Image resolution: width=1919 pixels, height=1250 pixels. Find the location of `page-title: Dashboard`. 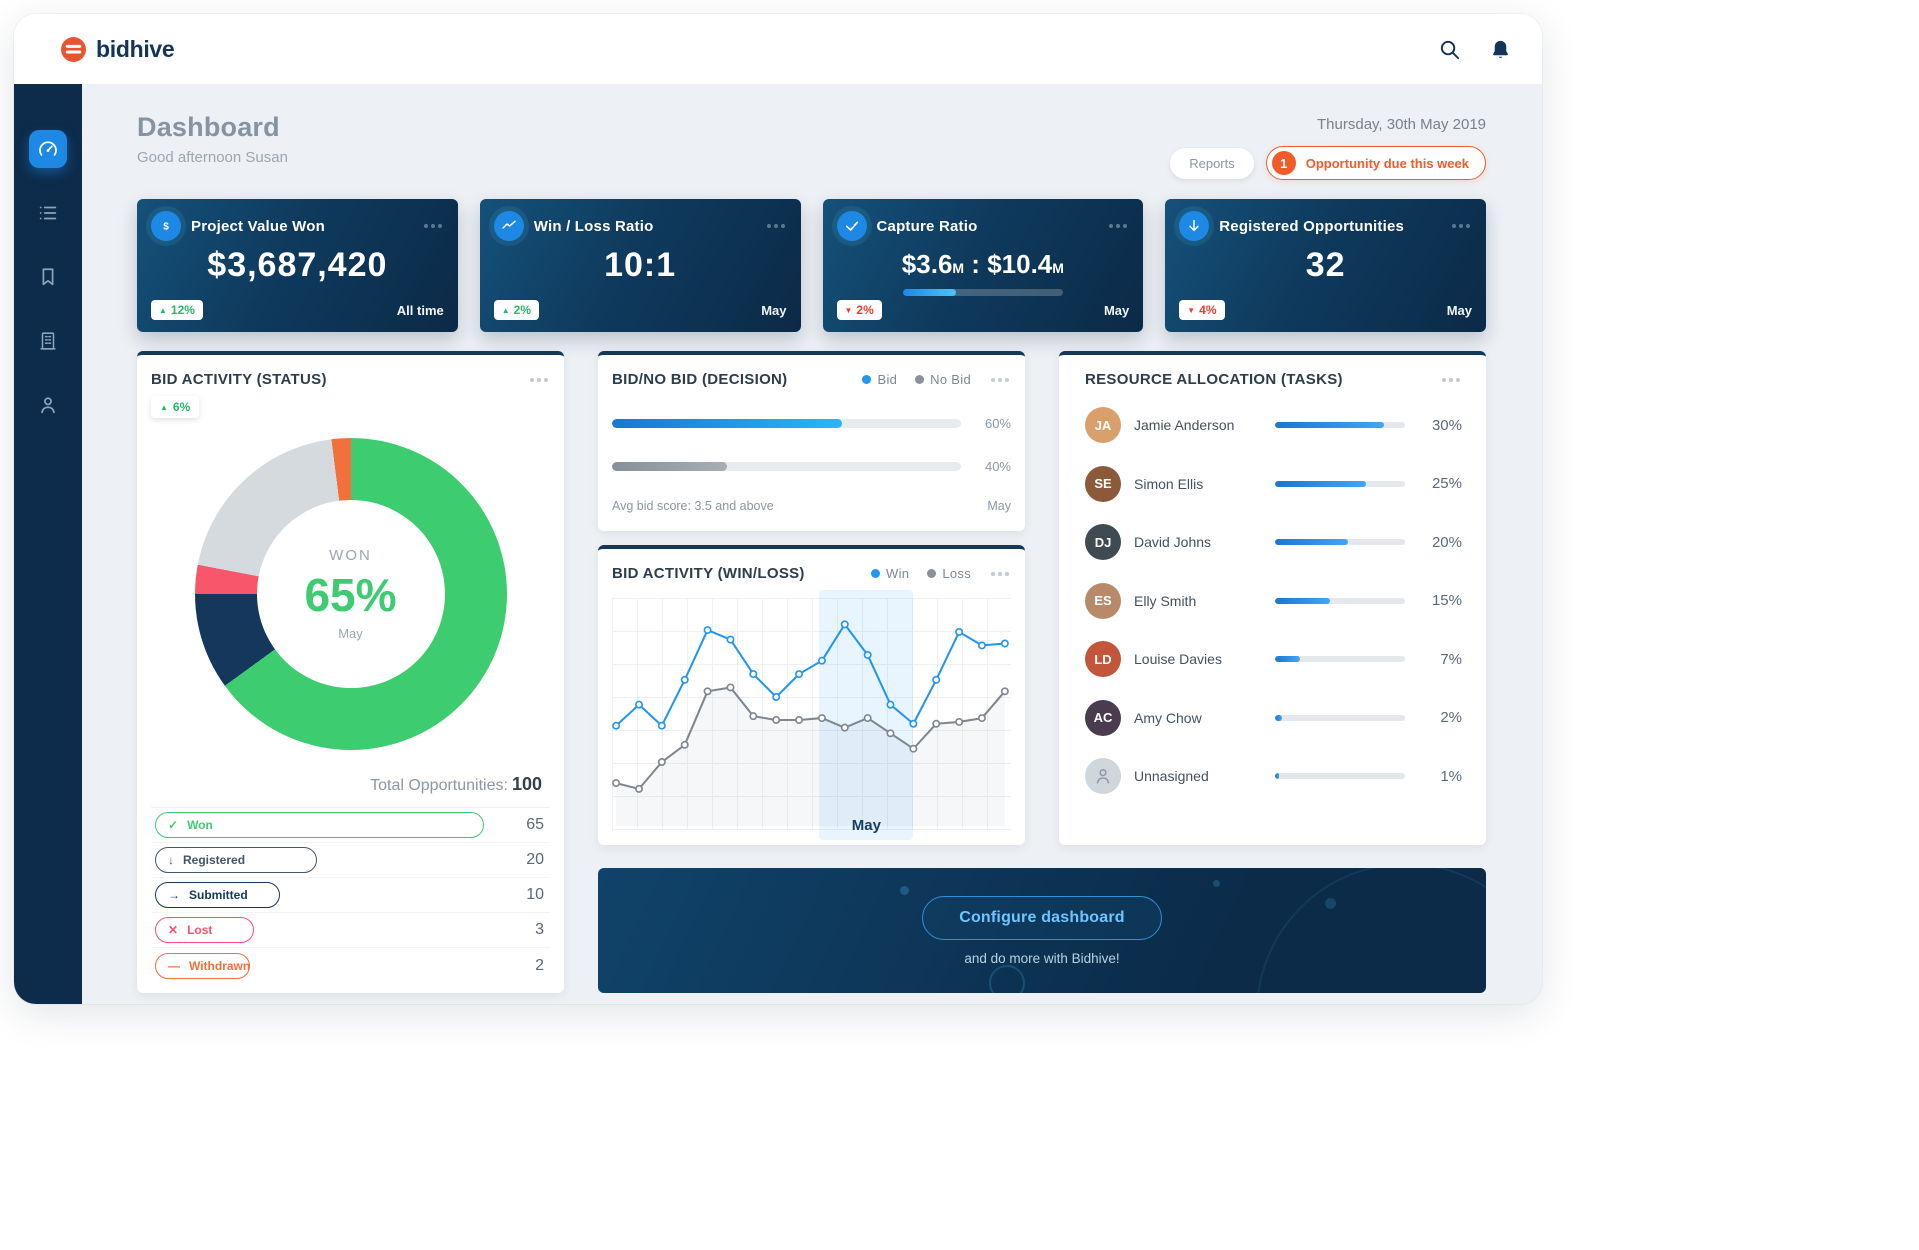

page-title: Dashboard is located at coordinates (208, 127).